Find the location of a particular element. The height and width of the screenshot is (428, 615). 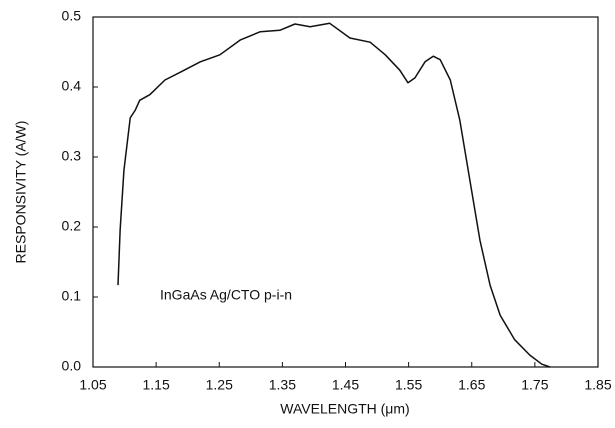

y-tick-label: 0.2 is located at coordinates (72, 226).